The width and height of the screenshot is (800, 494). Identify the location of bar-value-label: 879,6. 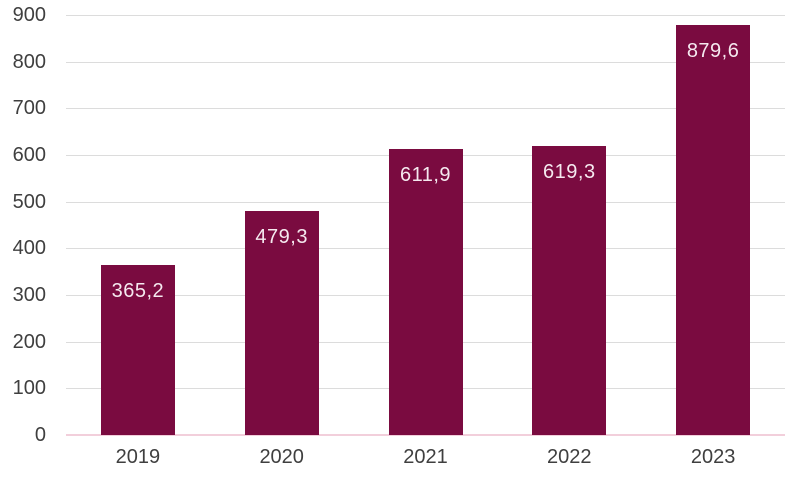
(713, 50).